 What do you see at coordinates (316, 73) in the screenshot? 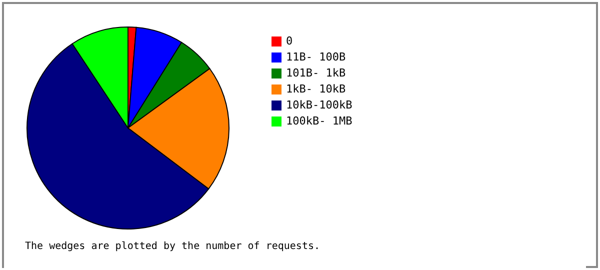
I see `legend-label: 101B- 1kB` at bounding box center [316, 73].